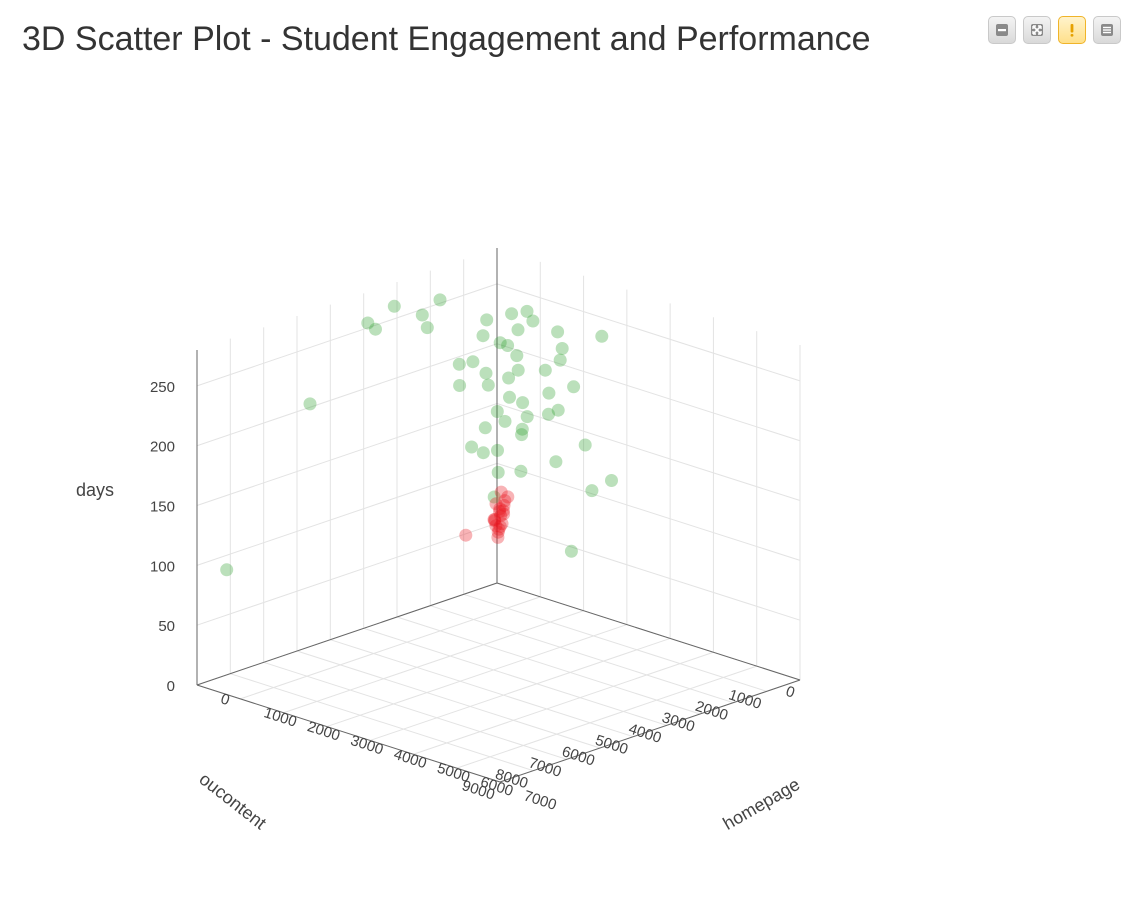 The image size is (1135, 900). Describe the element at coordinates (711, 711) in the screenshot. I see `x-tick-label: 2000` at that location.